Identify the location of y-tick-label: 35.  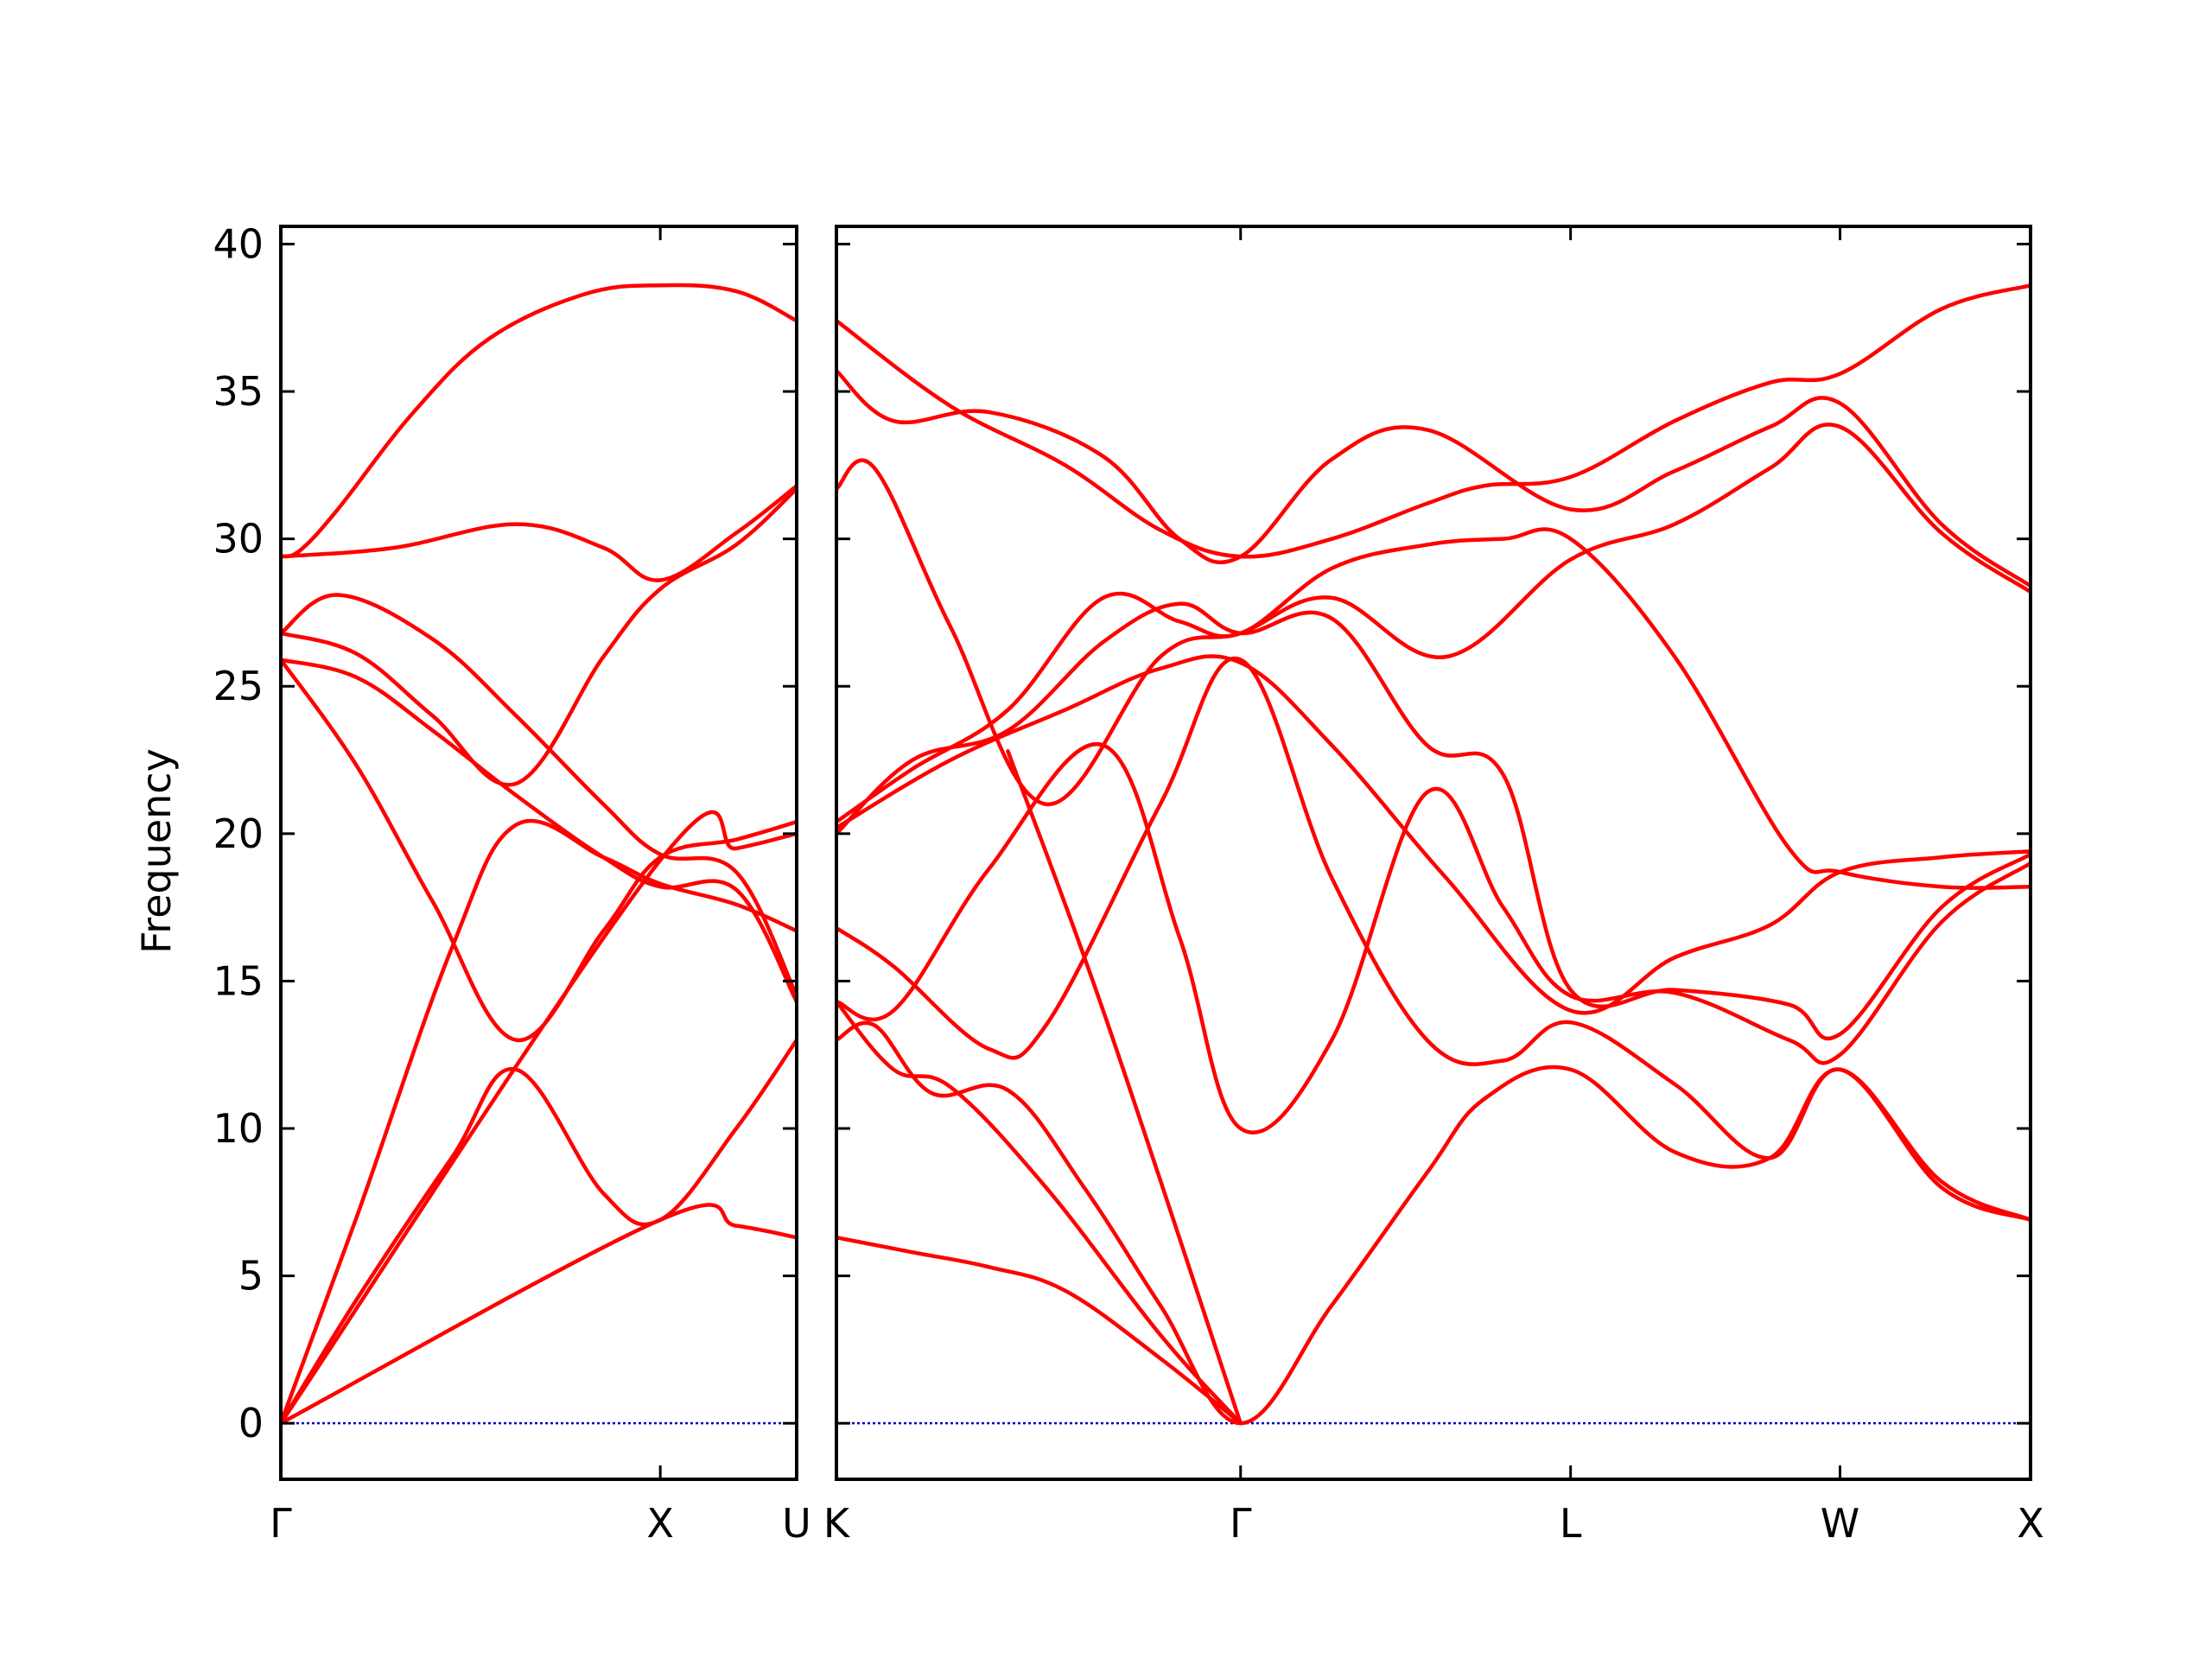
(238, 391).